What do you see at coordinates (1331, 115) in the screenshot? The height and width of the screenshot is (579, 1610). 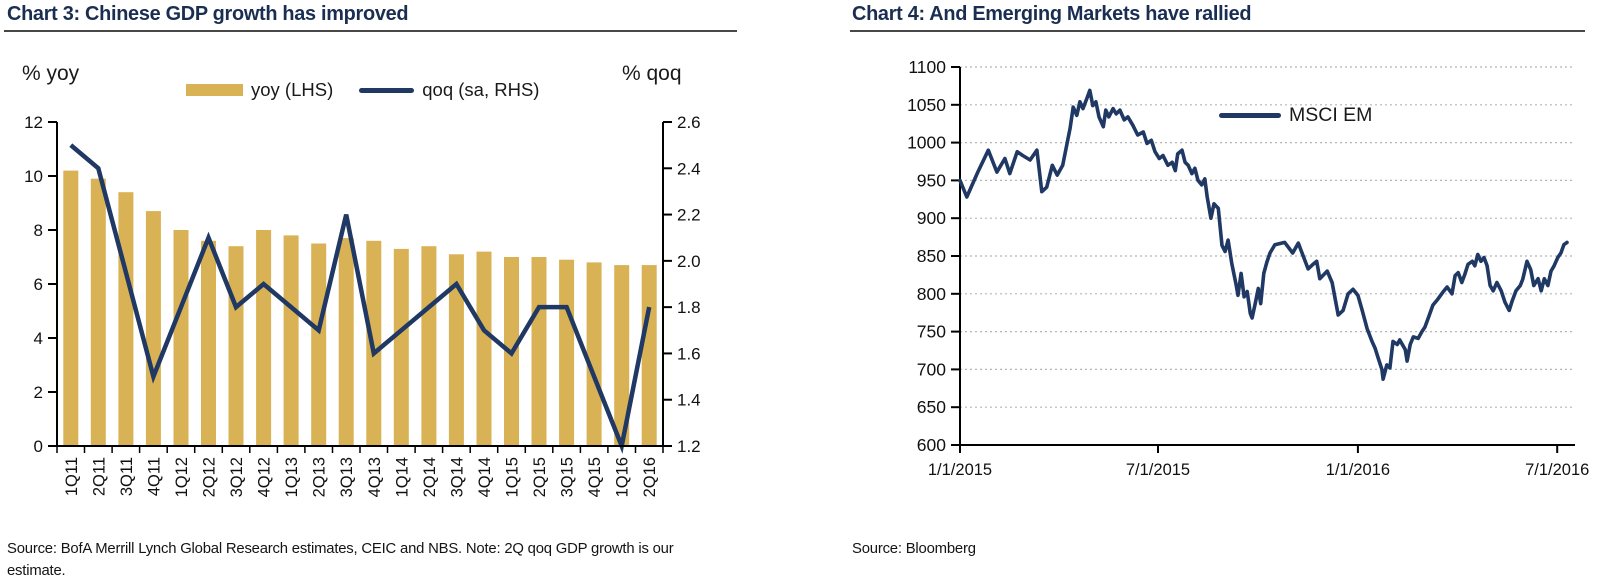 I see `legend-msci-label: MSCI EM` at bounding box center [1331, 115].